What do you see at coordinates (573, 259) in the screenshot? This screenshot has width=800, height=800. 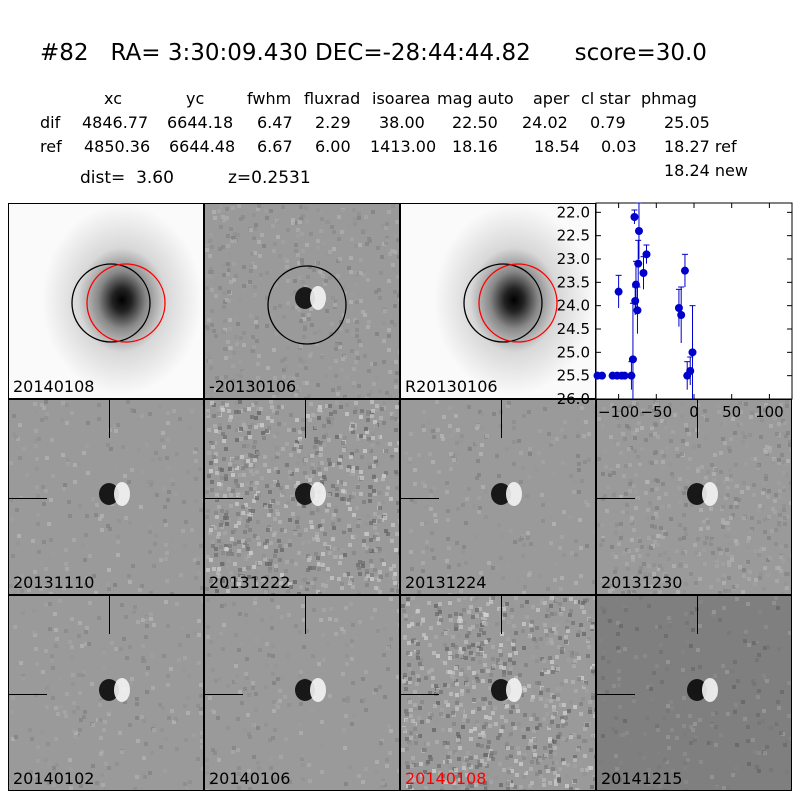 I see `y-tick-label: 23.0` at bounding box center [573, 259].